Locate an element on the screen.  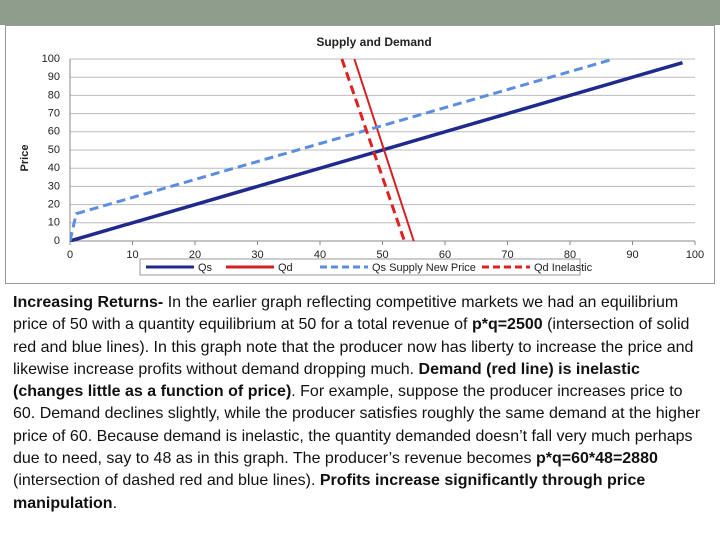
legend-label: Qd is located at coordinates (285, 268).